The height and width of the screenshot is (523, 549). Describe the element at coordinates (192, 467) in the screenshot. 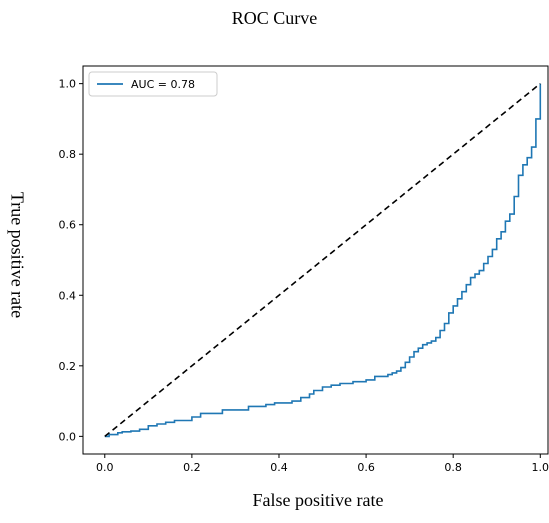

I see `x-tick-label: 0.2` at that location.